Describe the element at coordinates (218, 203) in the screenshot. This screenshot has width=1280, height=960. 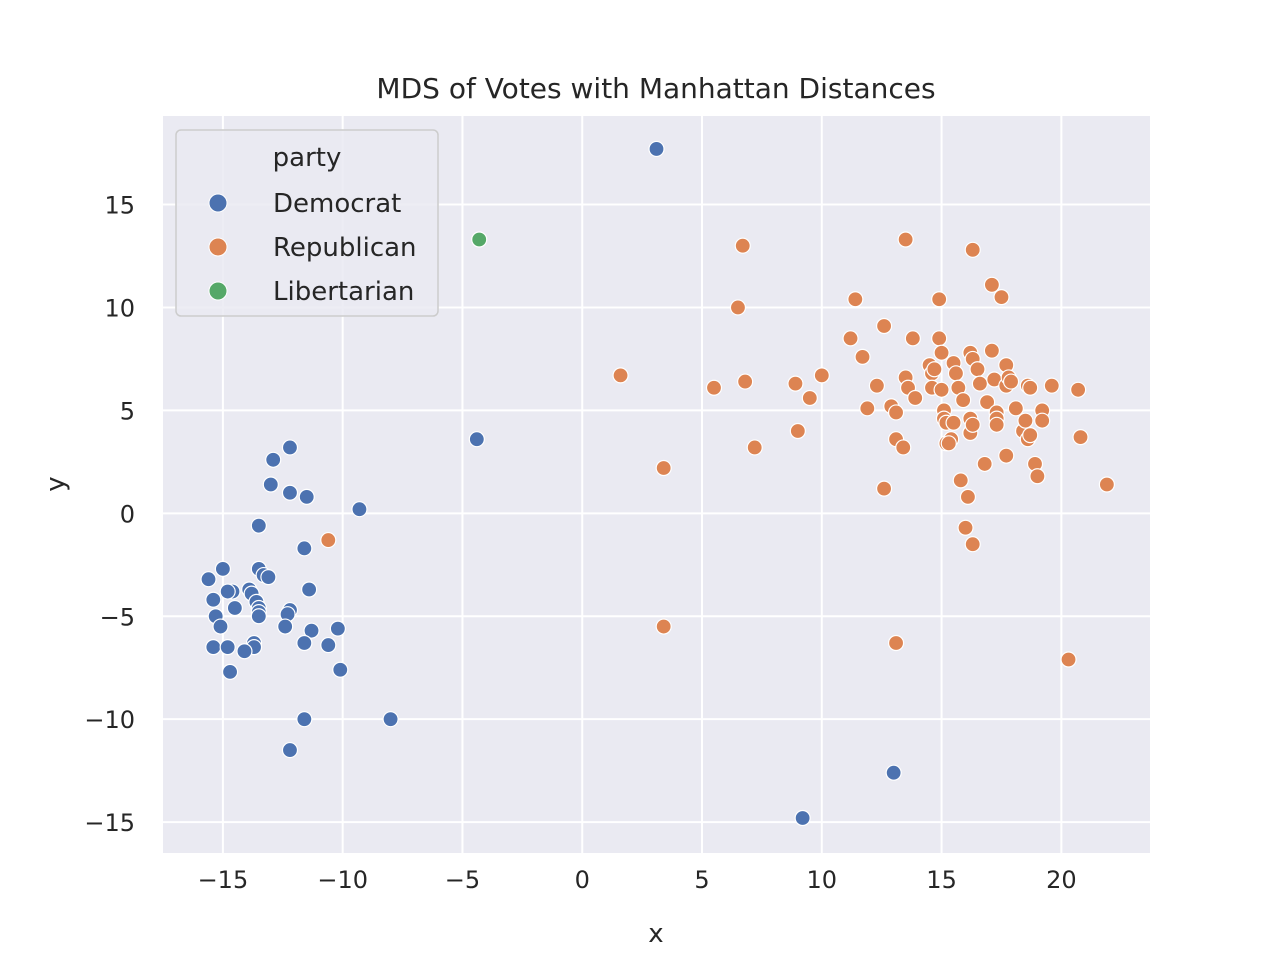
I see `legend-marker-democrat` at that location.